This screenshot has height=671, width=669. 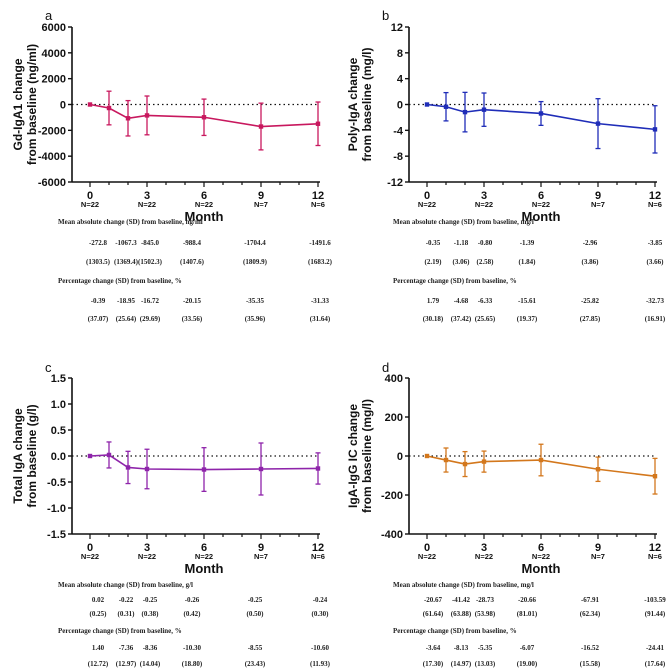 What do you see at coordinates (192, 301) in the screenshot?
I see `table-cell-pct-values: -20.15` at bounding box center [192, 301].